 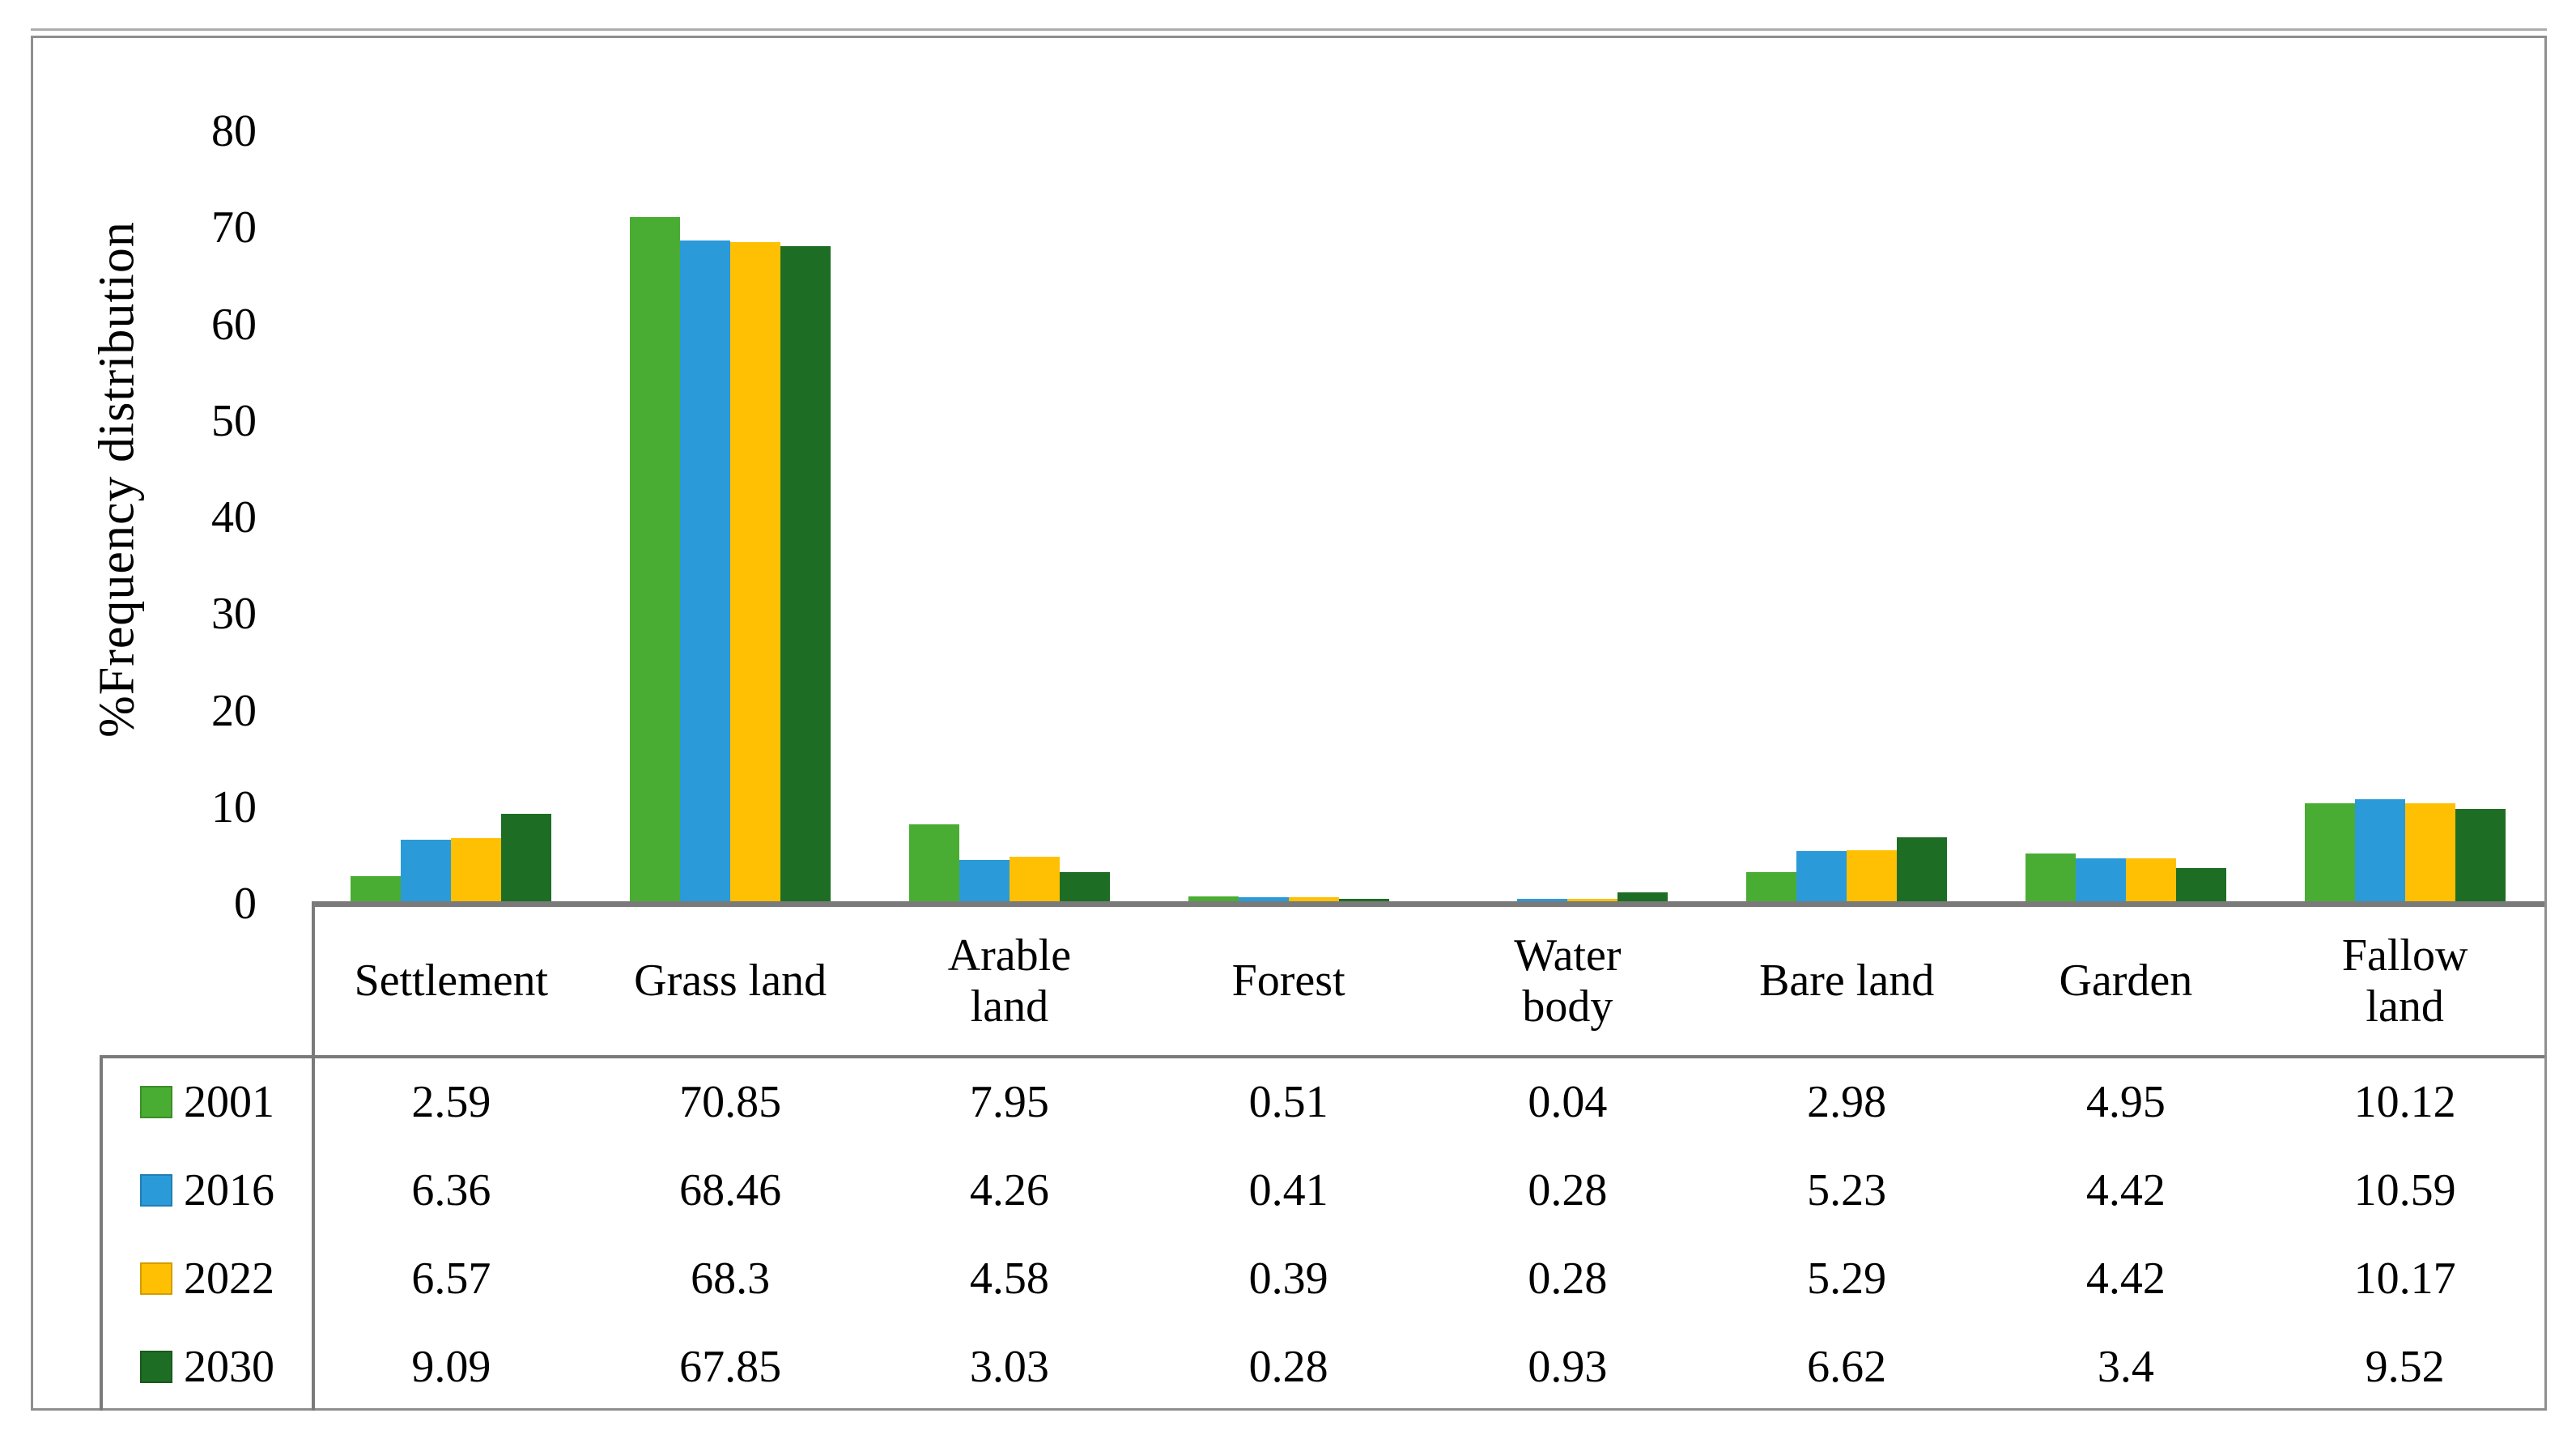 What do you see at coordinates (234, 227) in the screenshot?
I see `y-tick-label-70: 70` at bounding box center [234, 227].